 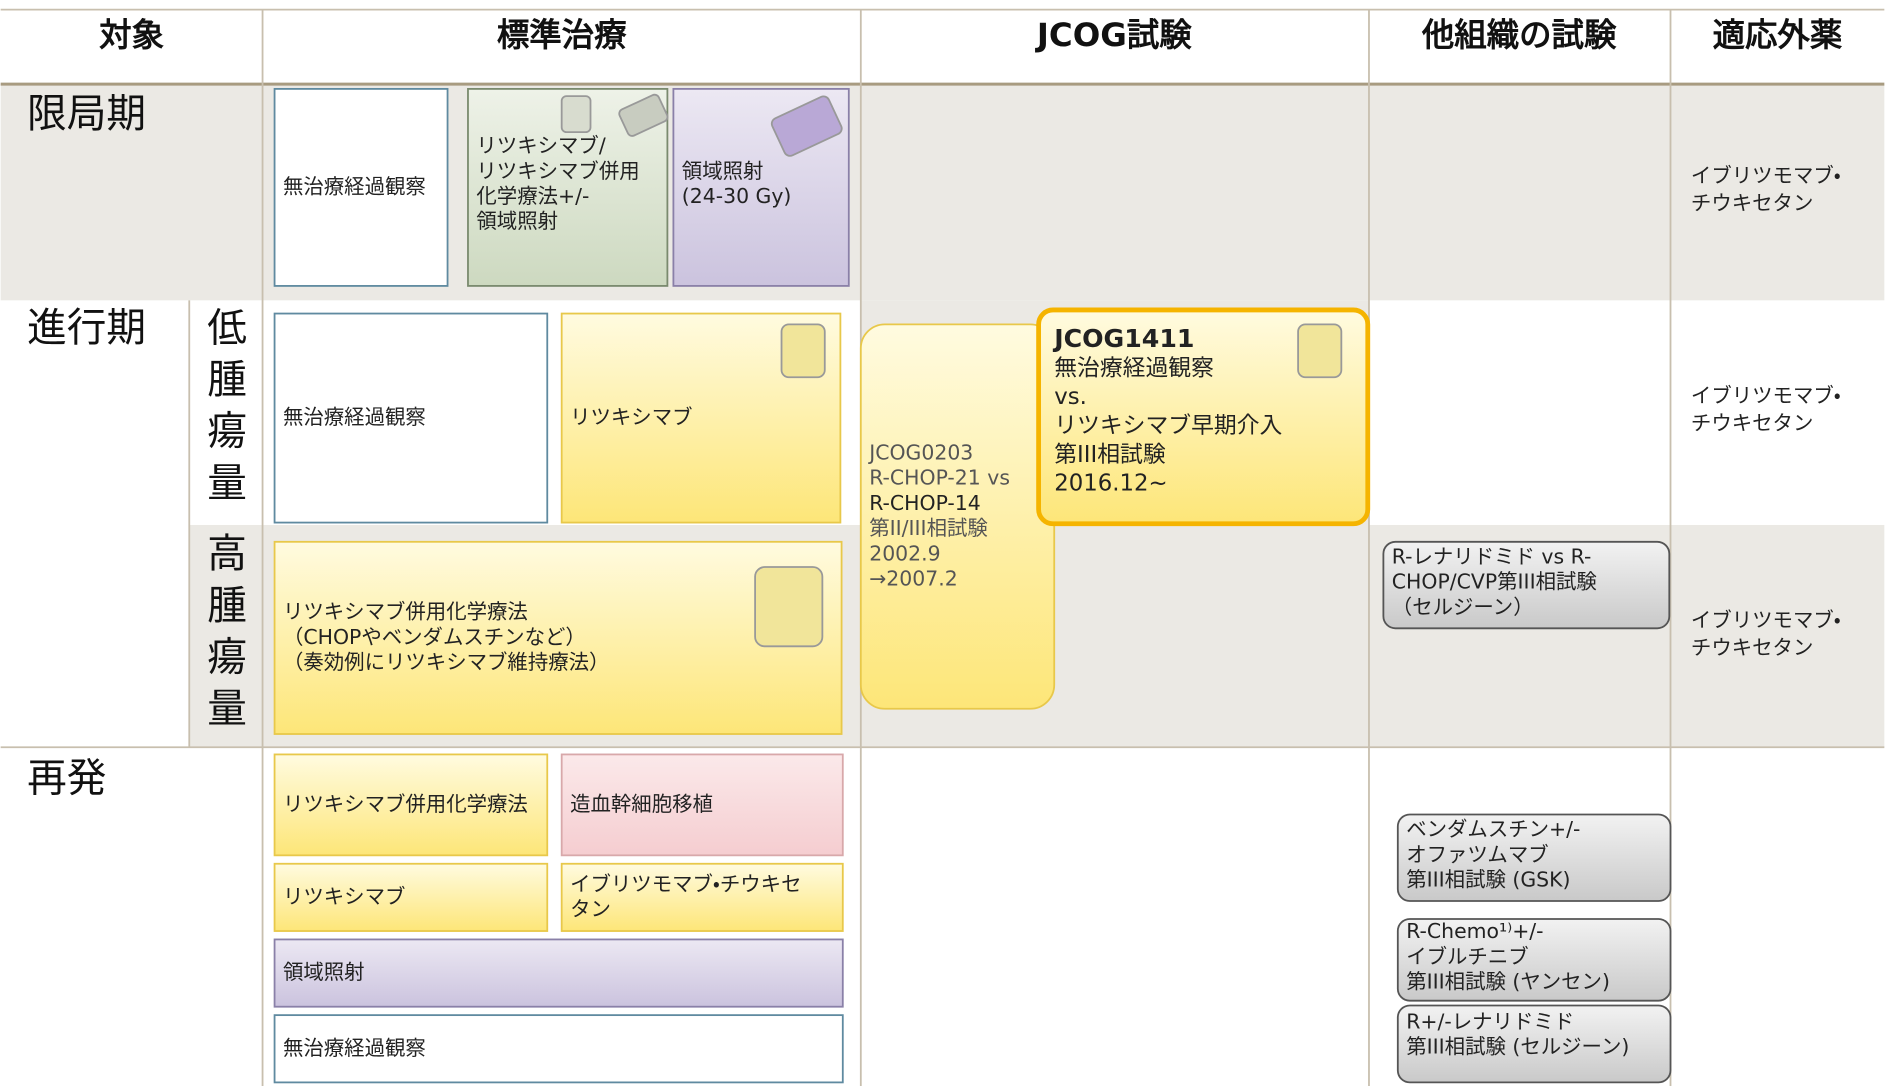 I want to click on row-label: 高腫瘍量, so click(x=227, y=631).